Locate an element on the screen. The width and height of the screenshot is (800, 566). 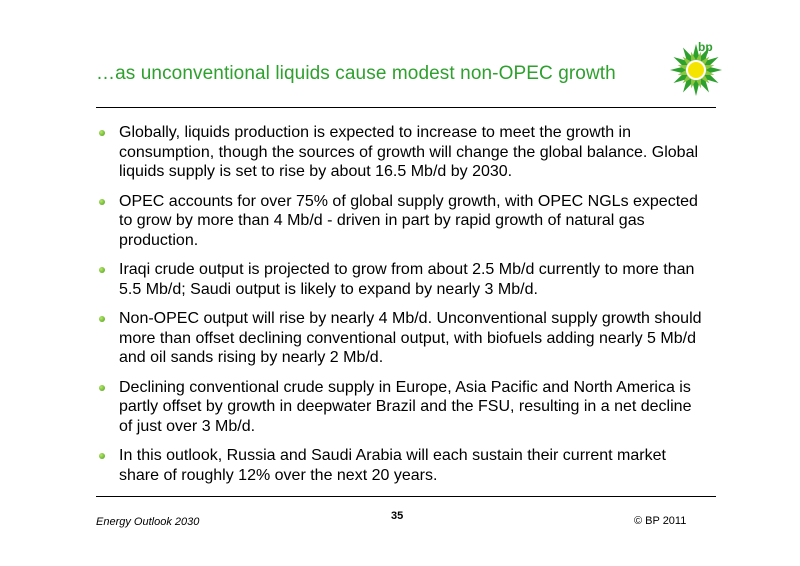
bp-helios-logo-icon is located at coordinates (696, 70).